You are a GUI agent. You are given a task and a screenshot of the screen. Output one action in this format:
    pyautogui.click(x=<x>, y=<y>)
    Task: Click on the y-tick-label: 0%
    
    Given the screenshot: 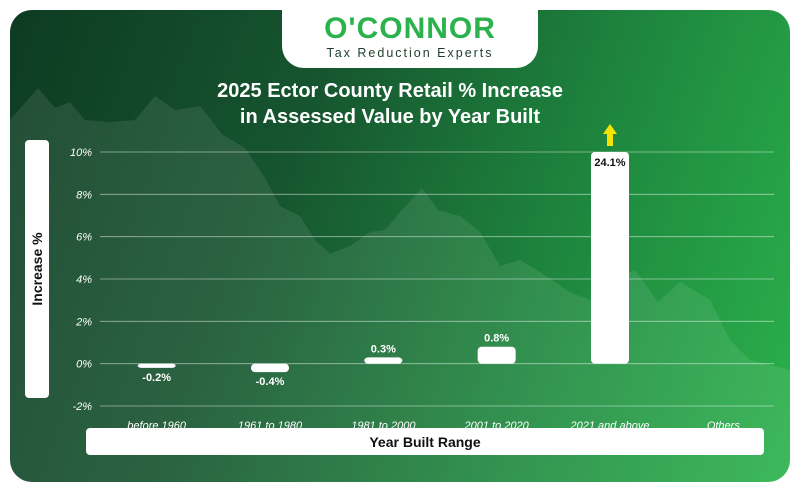 What is the action you would take?
    pyautogui.click(x=84, y=365)
    